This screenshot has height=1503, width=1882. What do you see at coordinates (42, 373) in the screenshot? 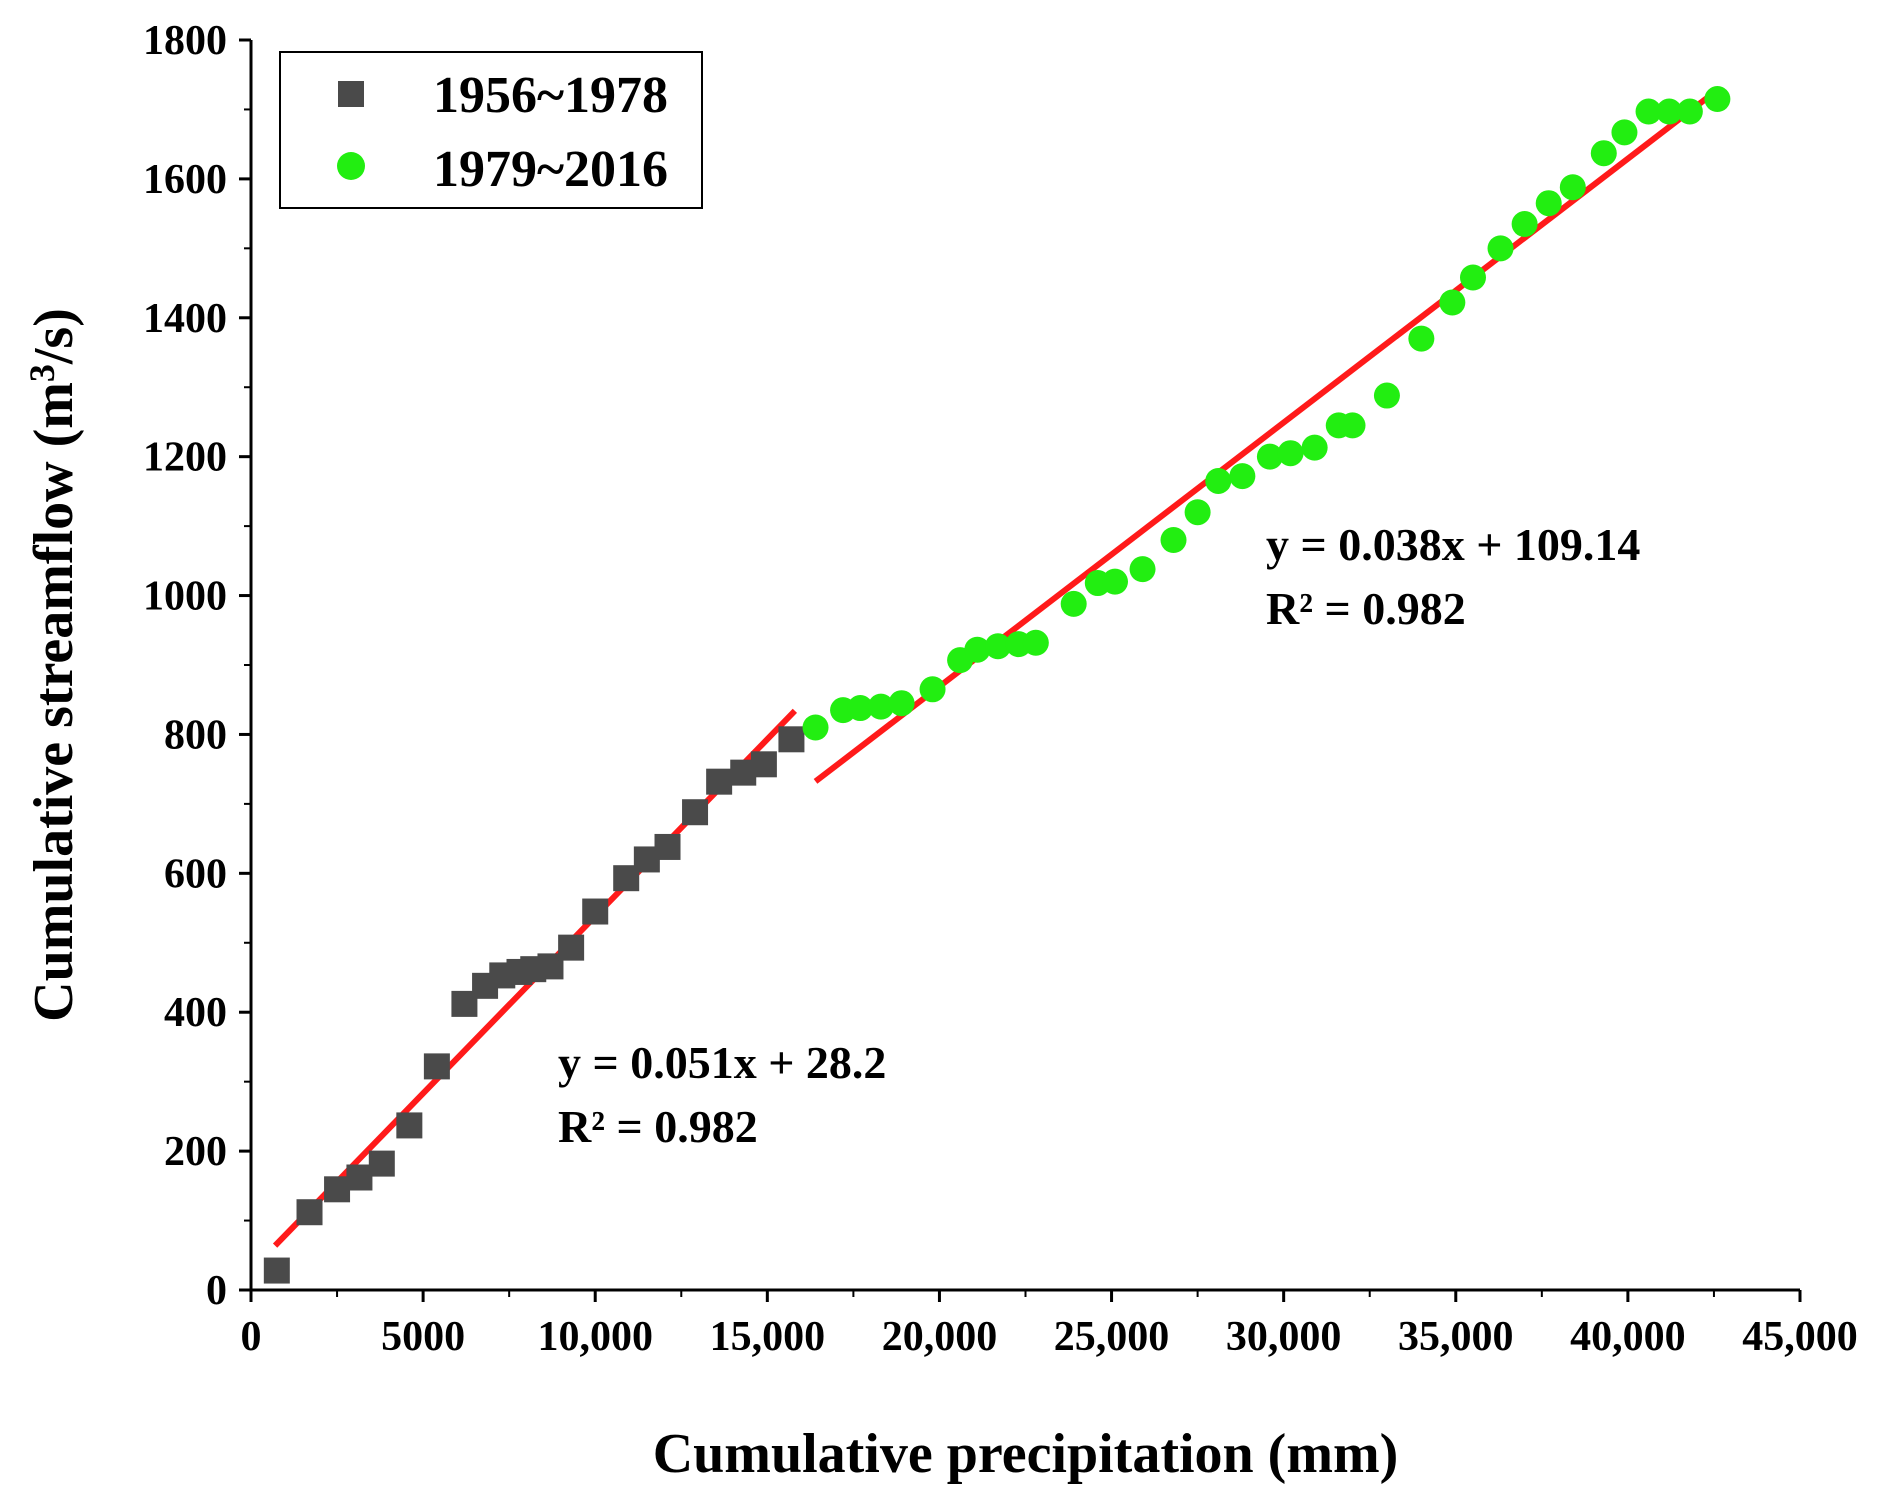
I see `y-axis-title-superscript: 3` at bounding box center [42, 373].